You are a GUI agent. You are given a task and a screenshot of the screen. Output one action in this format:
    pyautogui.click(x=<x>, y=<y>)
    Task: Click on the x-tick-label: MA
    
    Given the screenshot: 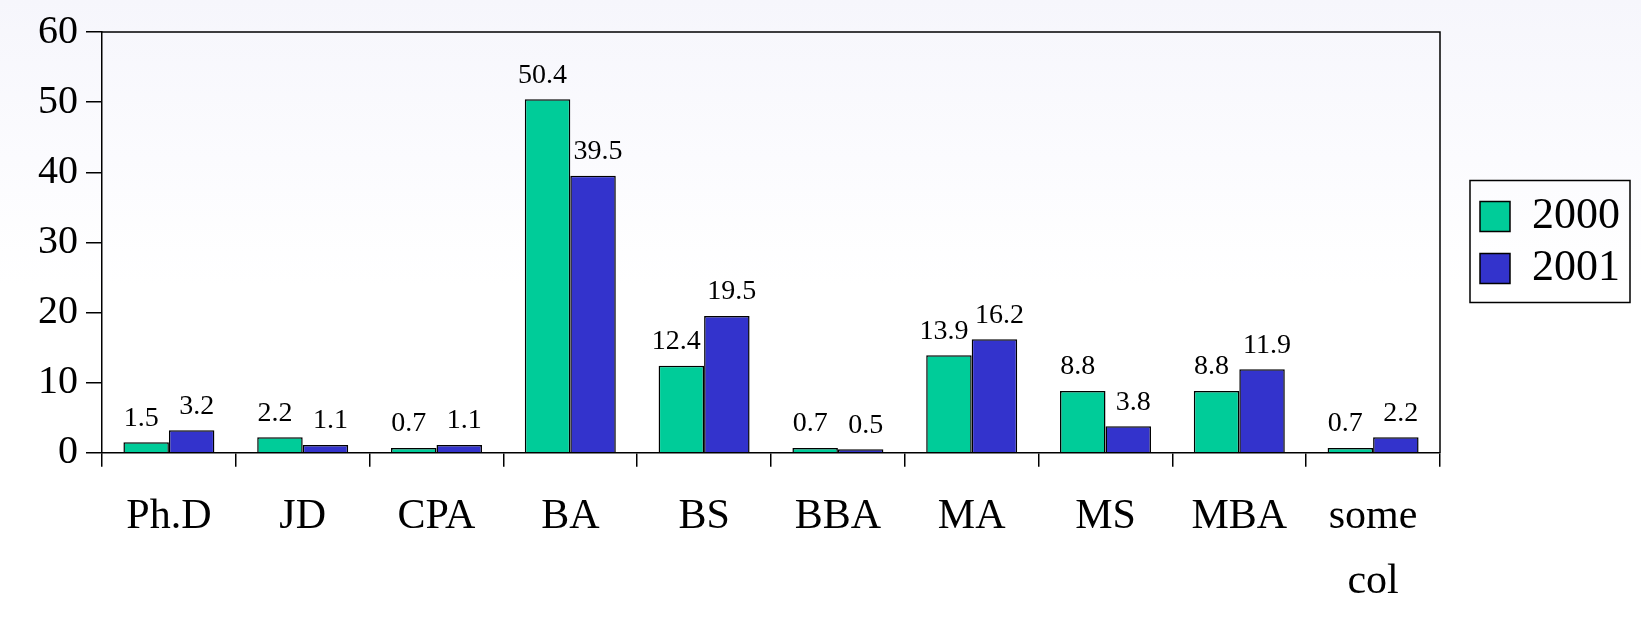 What is the action you would take?
    pyautogui.click(x=972, y=514)
    